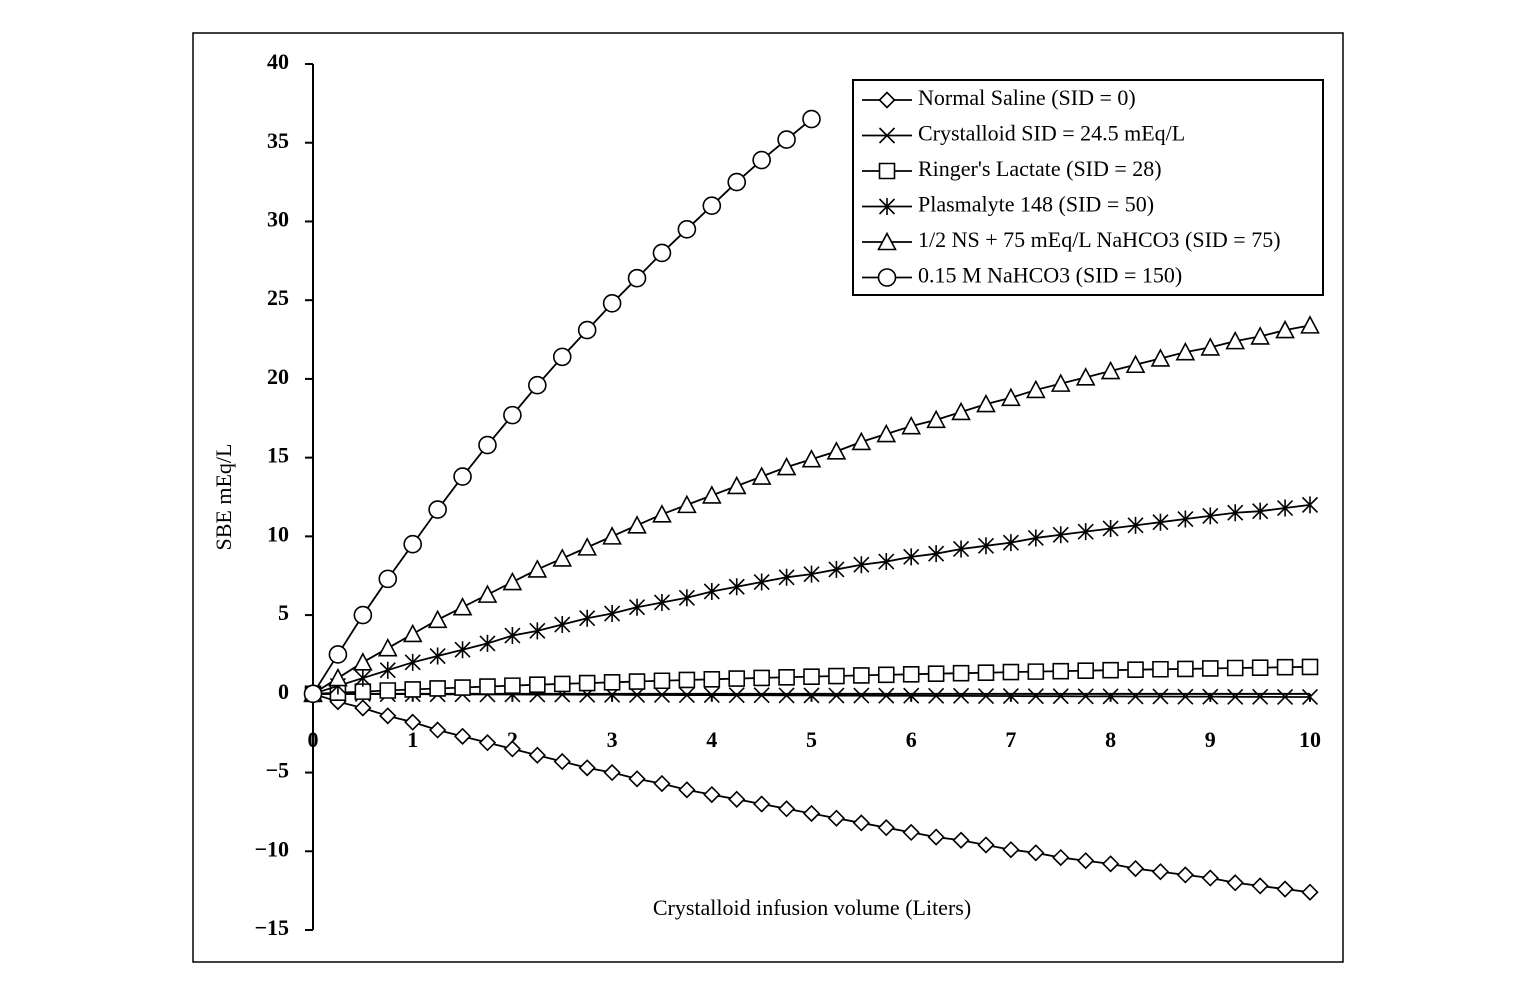 This screenshot has width=1539, height=982. I want to click on legend-label: Normal Saline (SID = 0), so click(1027, 97).